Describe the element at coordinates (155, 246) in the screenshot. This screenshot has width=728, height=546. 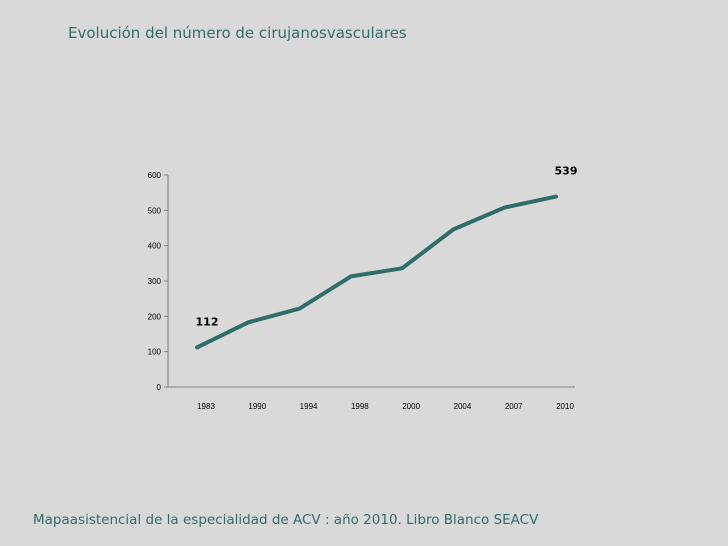
I see `y-tick-label: 400` at that location.